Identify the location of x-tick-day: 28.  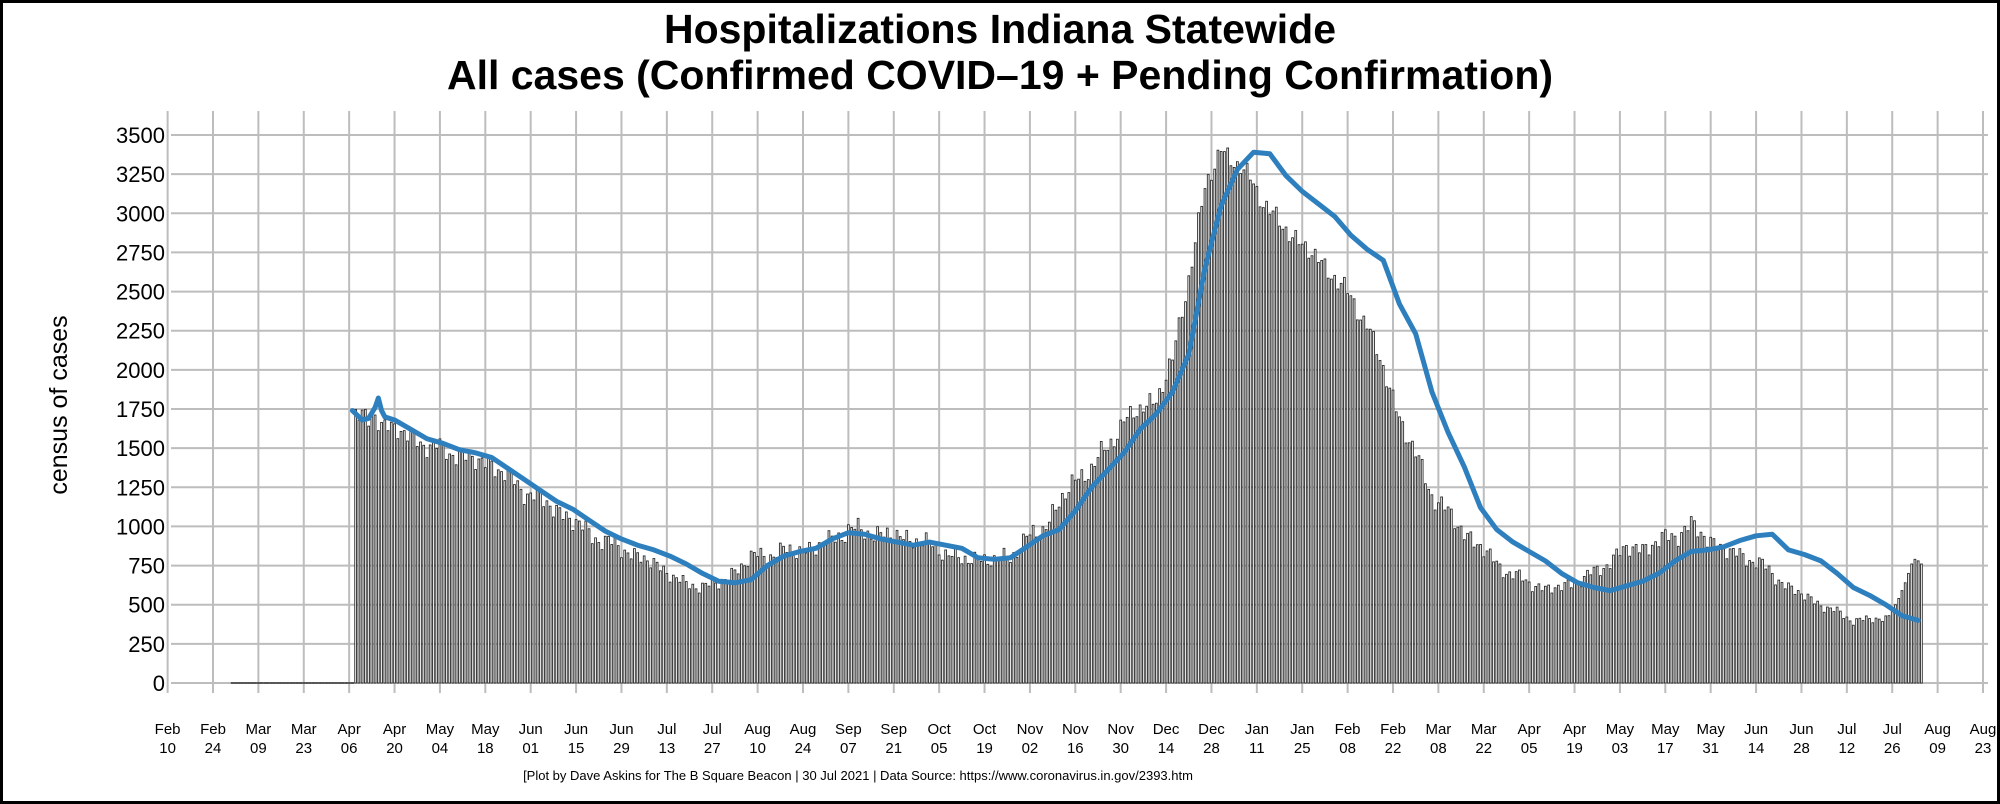
(1801, 748).